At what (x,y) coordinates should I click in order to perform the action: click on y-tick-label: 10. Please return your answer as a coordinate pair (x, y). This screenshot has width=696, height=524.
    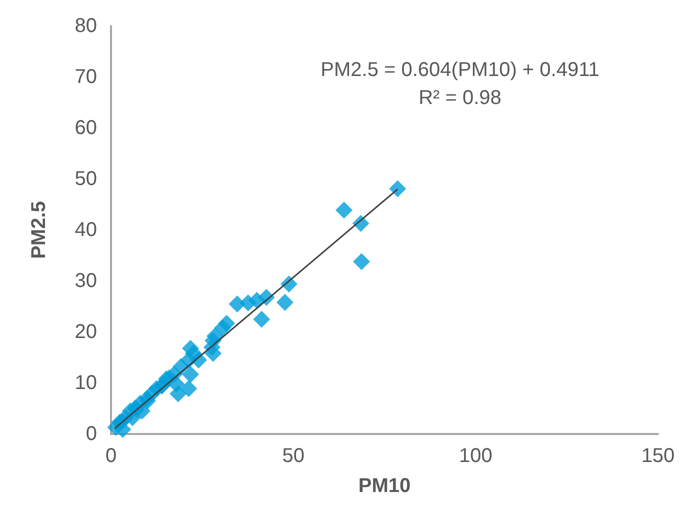
    Looking at the image, I should click on (85, 383).